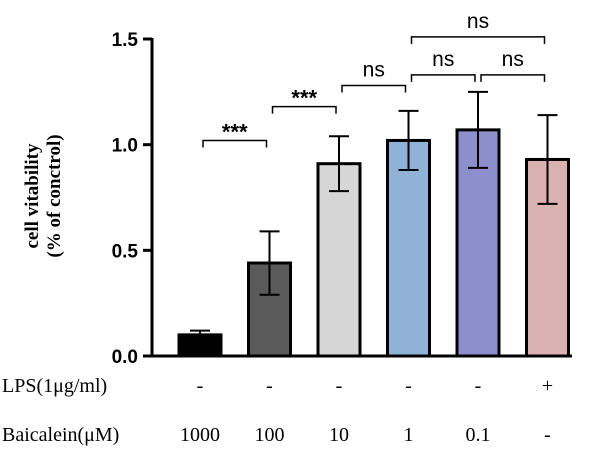 Image resolution: width=594 pixels, height=451 pixels. Describe the element at coordinates (478, 435) in the screenshot. I see `treatment-value: 0.1` at that location.